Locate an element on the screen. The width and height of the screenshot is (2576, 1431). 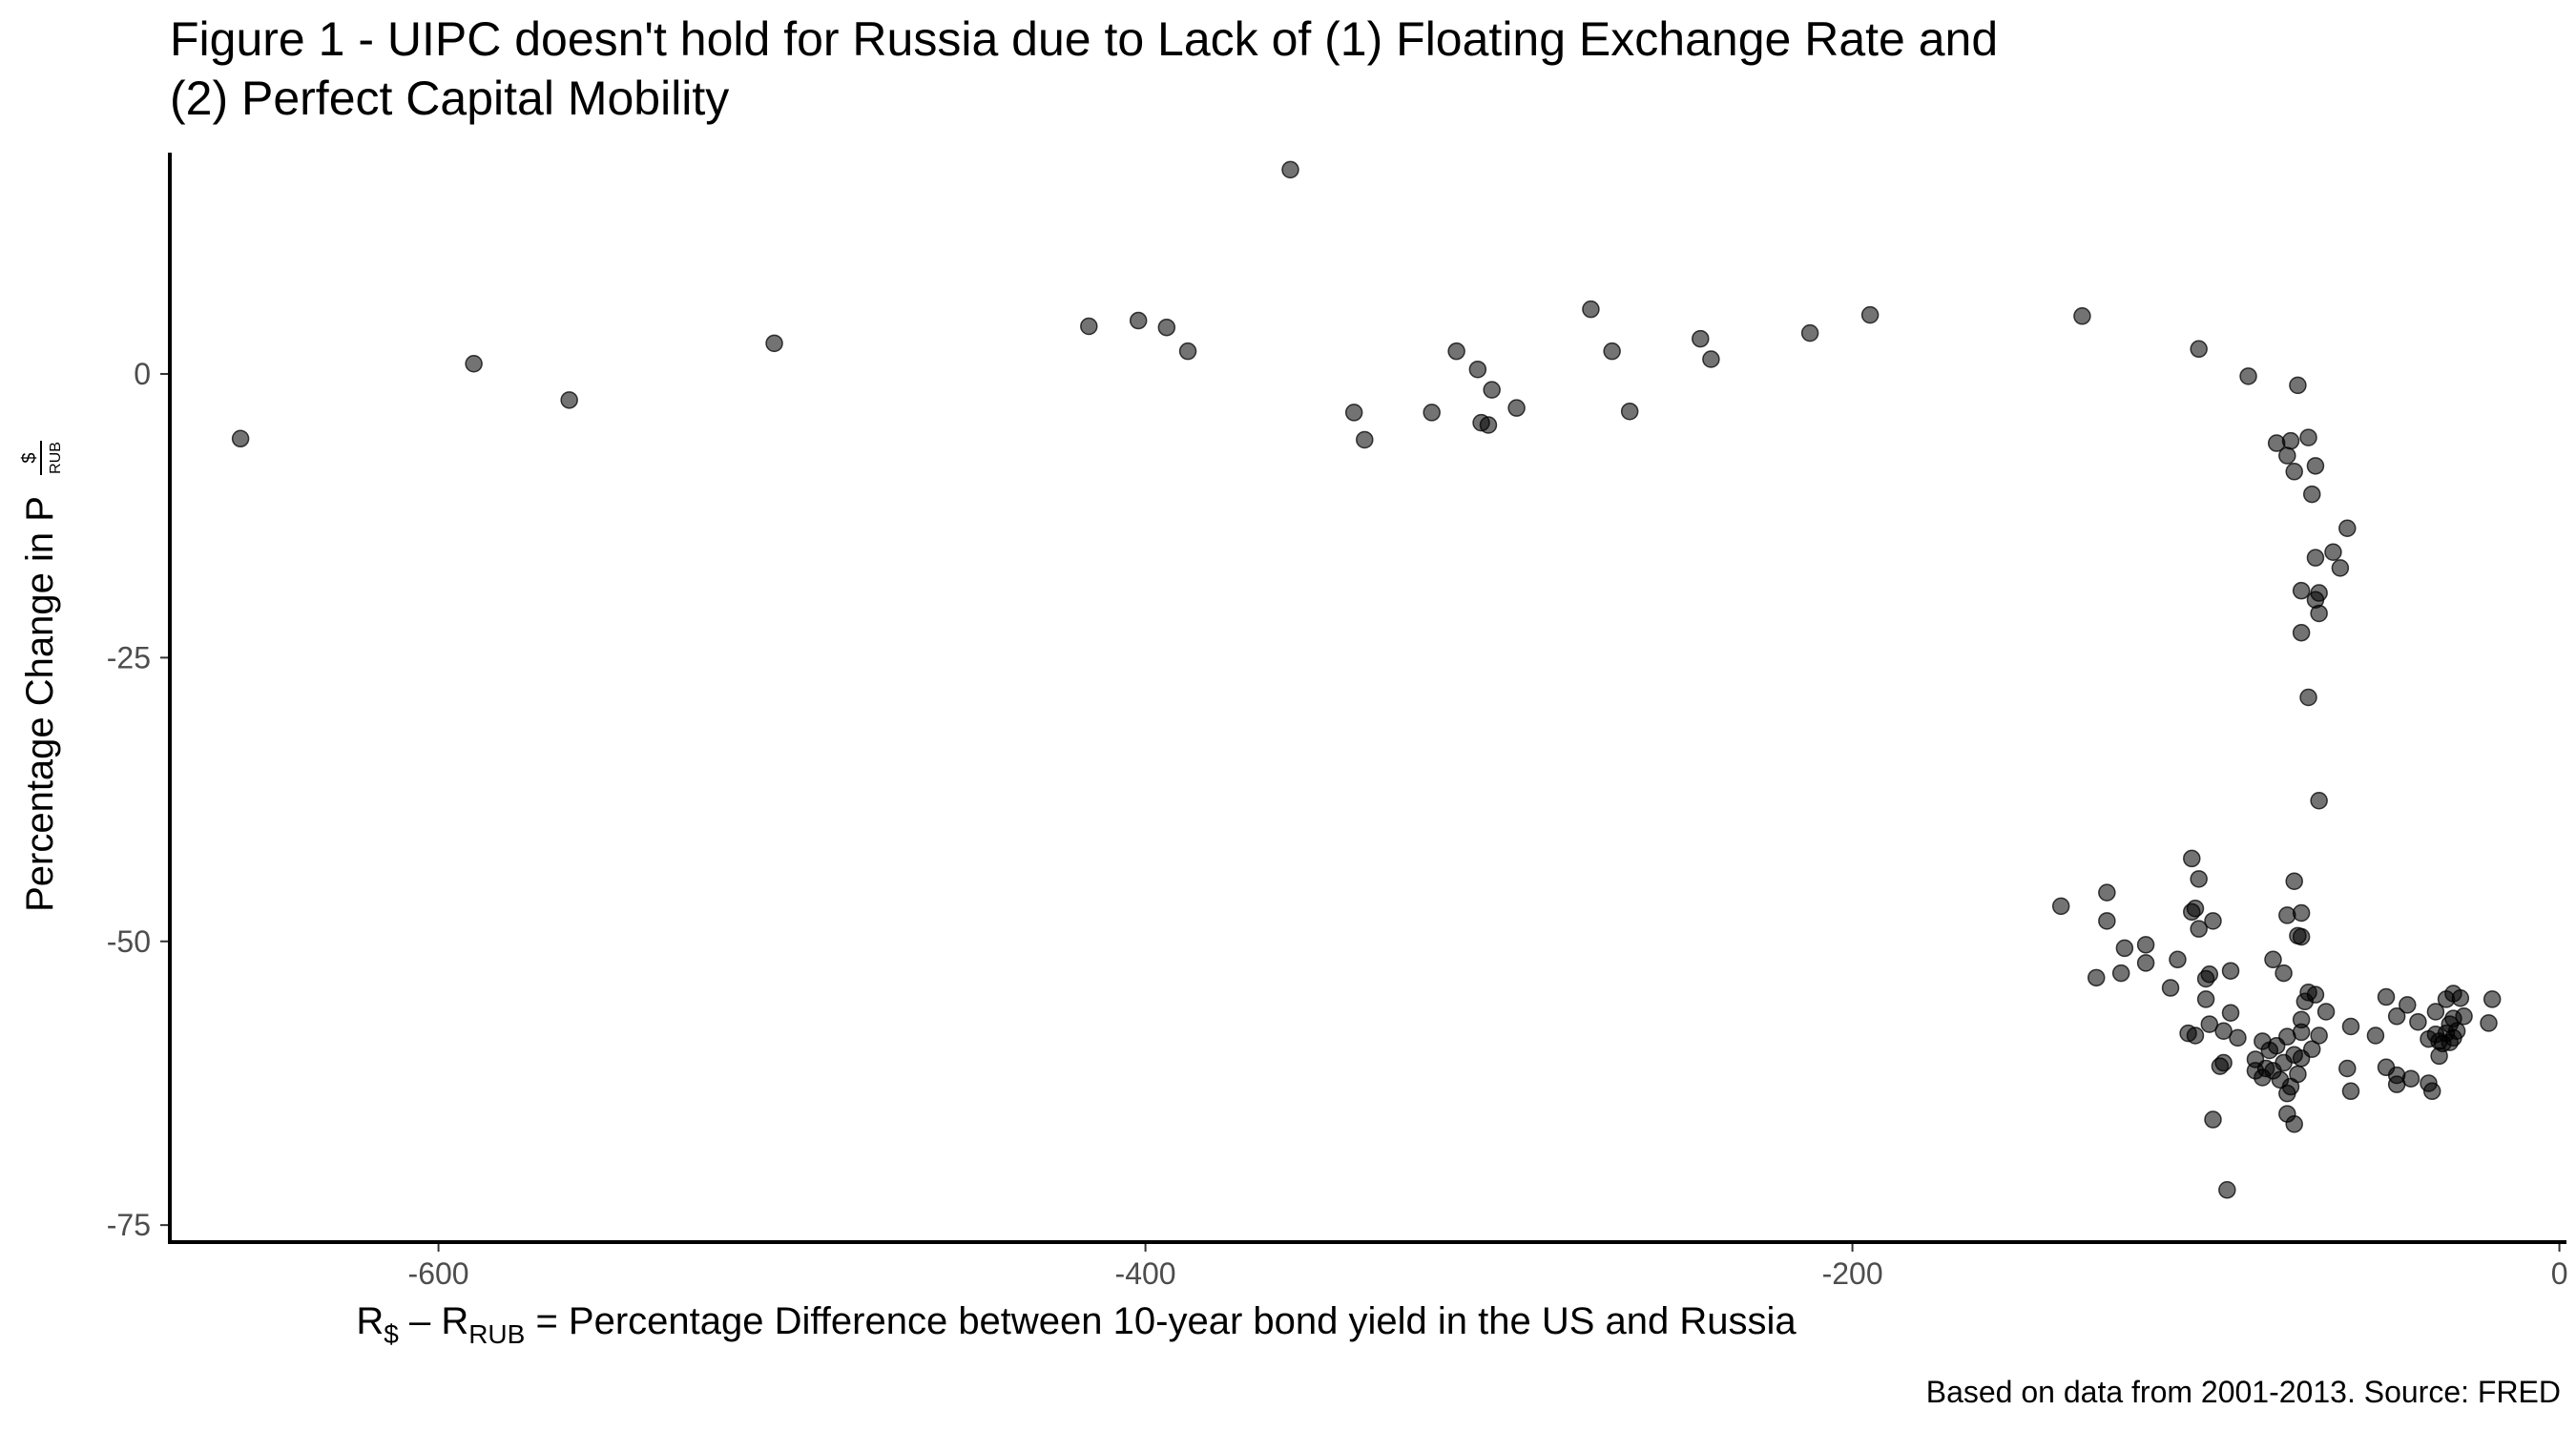
x-tick-label: 0 is located at coordinates (2559, 1273).